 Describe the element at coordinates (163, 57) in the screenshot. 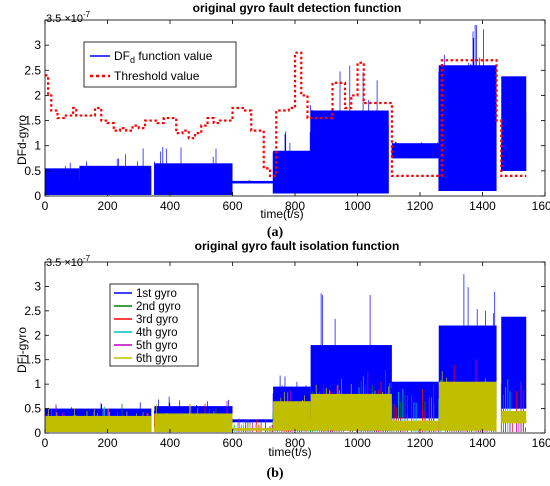

I see `detection-legend-signal-label: DFd function value` at that location.